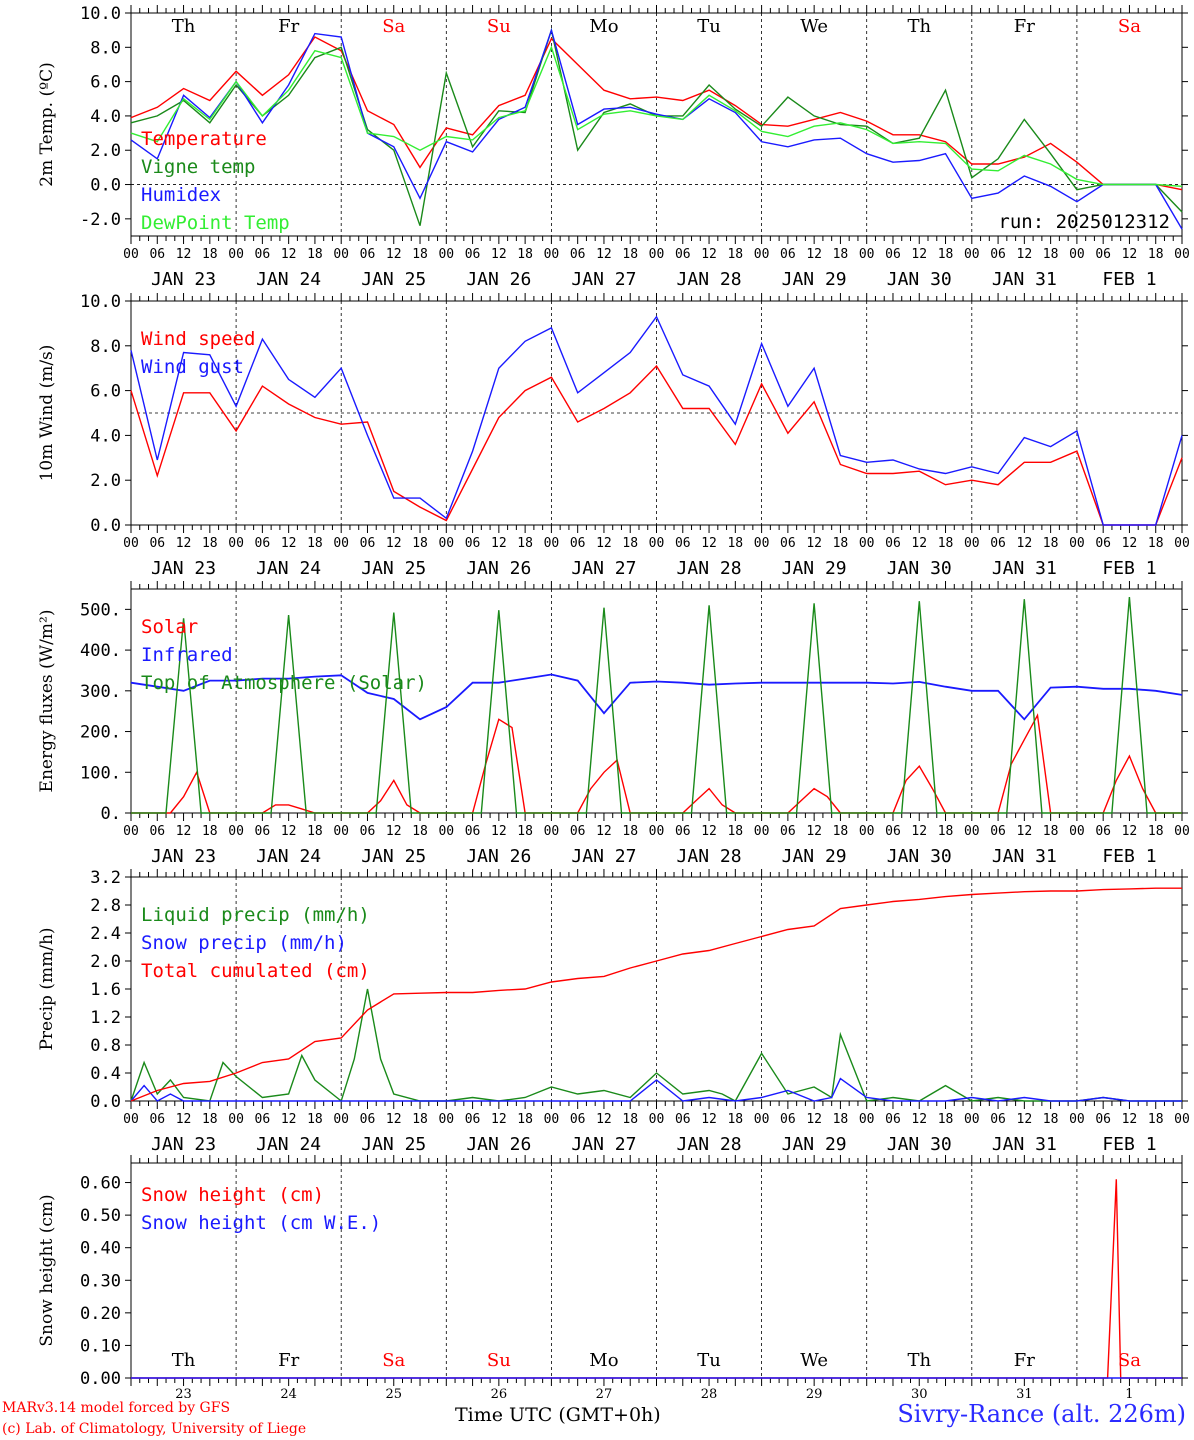 This screenshot has width=1194, height=1440. I want to click on weekday-label: Fr, so click(288, 1360).